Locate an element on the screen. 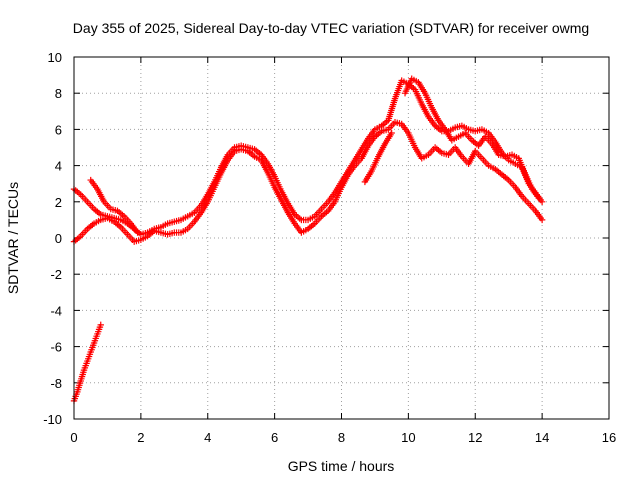 The height and width of the screenshot is (480, 640). x-tick-label: 6 is located at coordinates (274, 437).